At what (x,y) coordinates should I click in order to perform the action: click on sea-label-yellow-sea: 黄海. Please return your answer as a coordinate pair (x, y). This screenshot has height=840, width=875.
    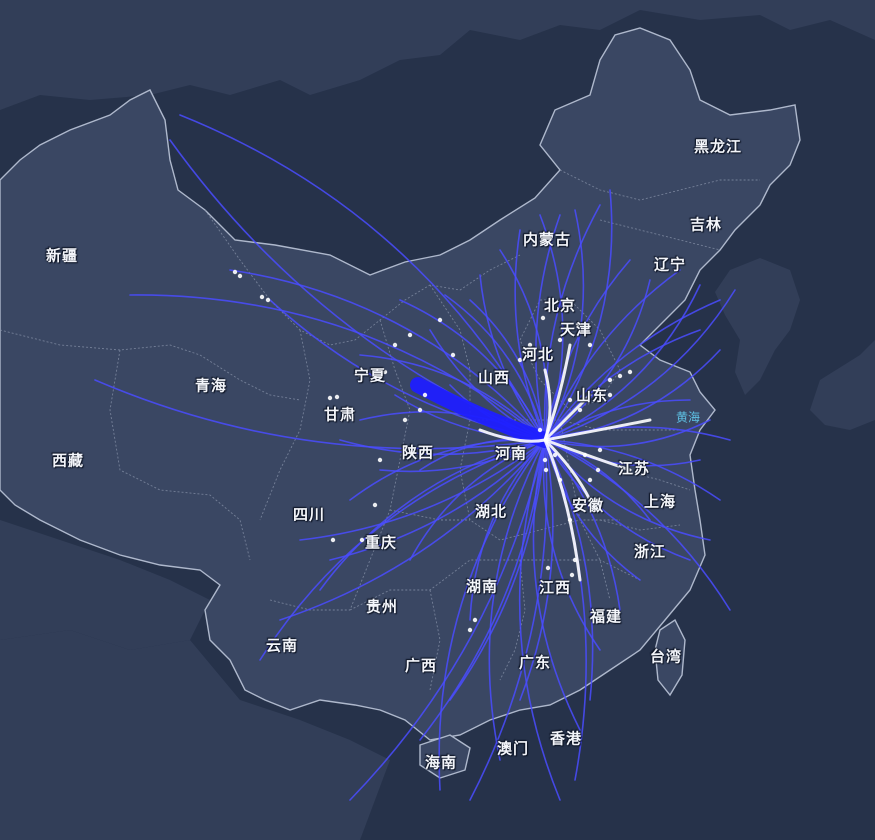
    Looking at the image, I should click on (688, 417).